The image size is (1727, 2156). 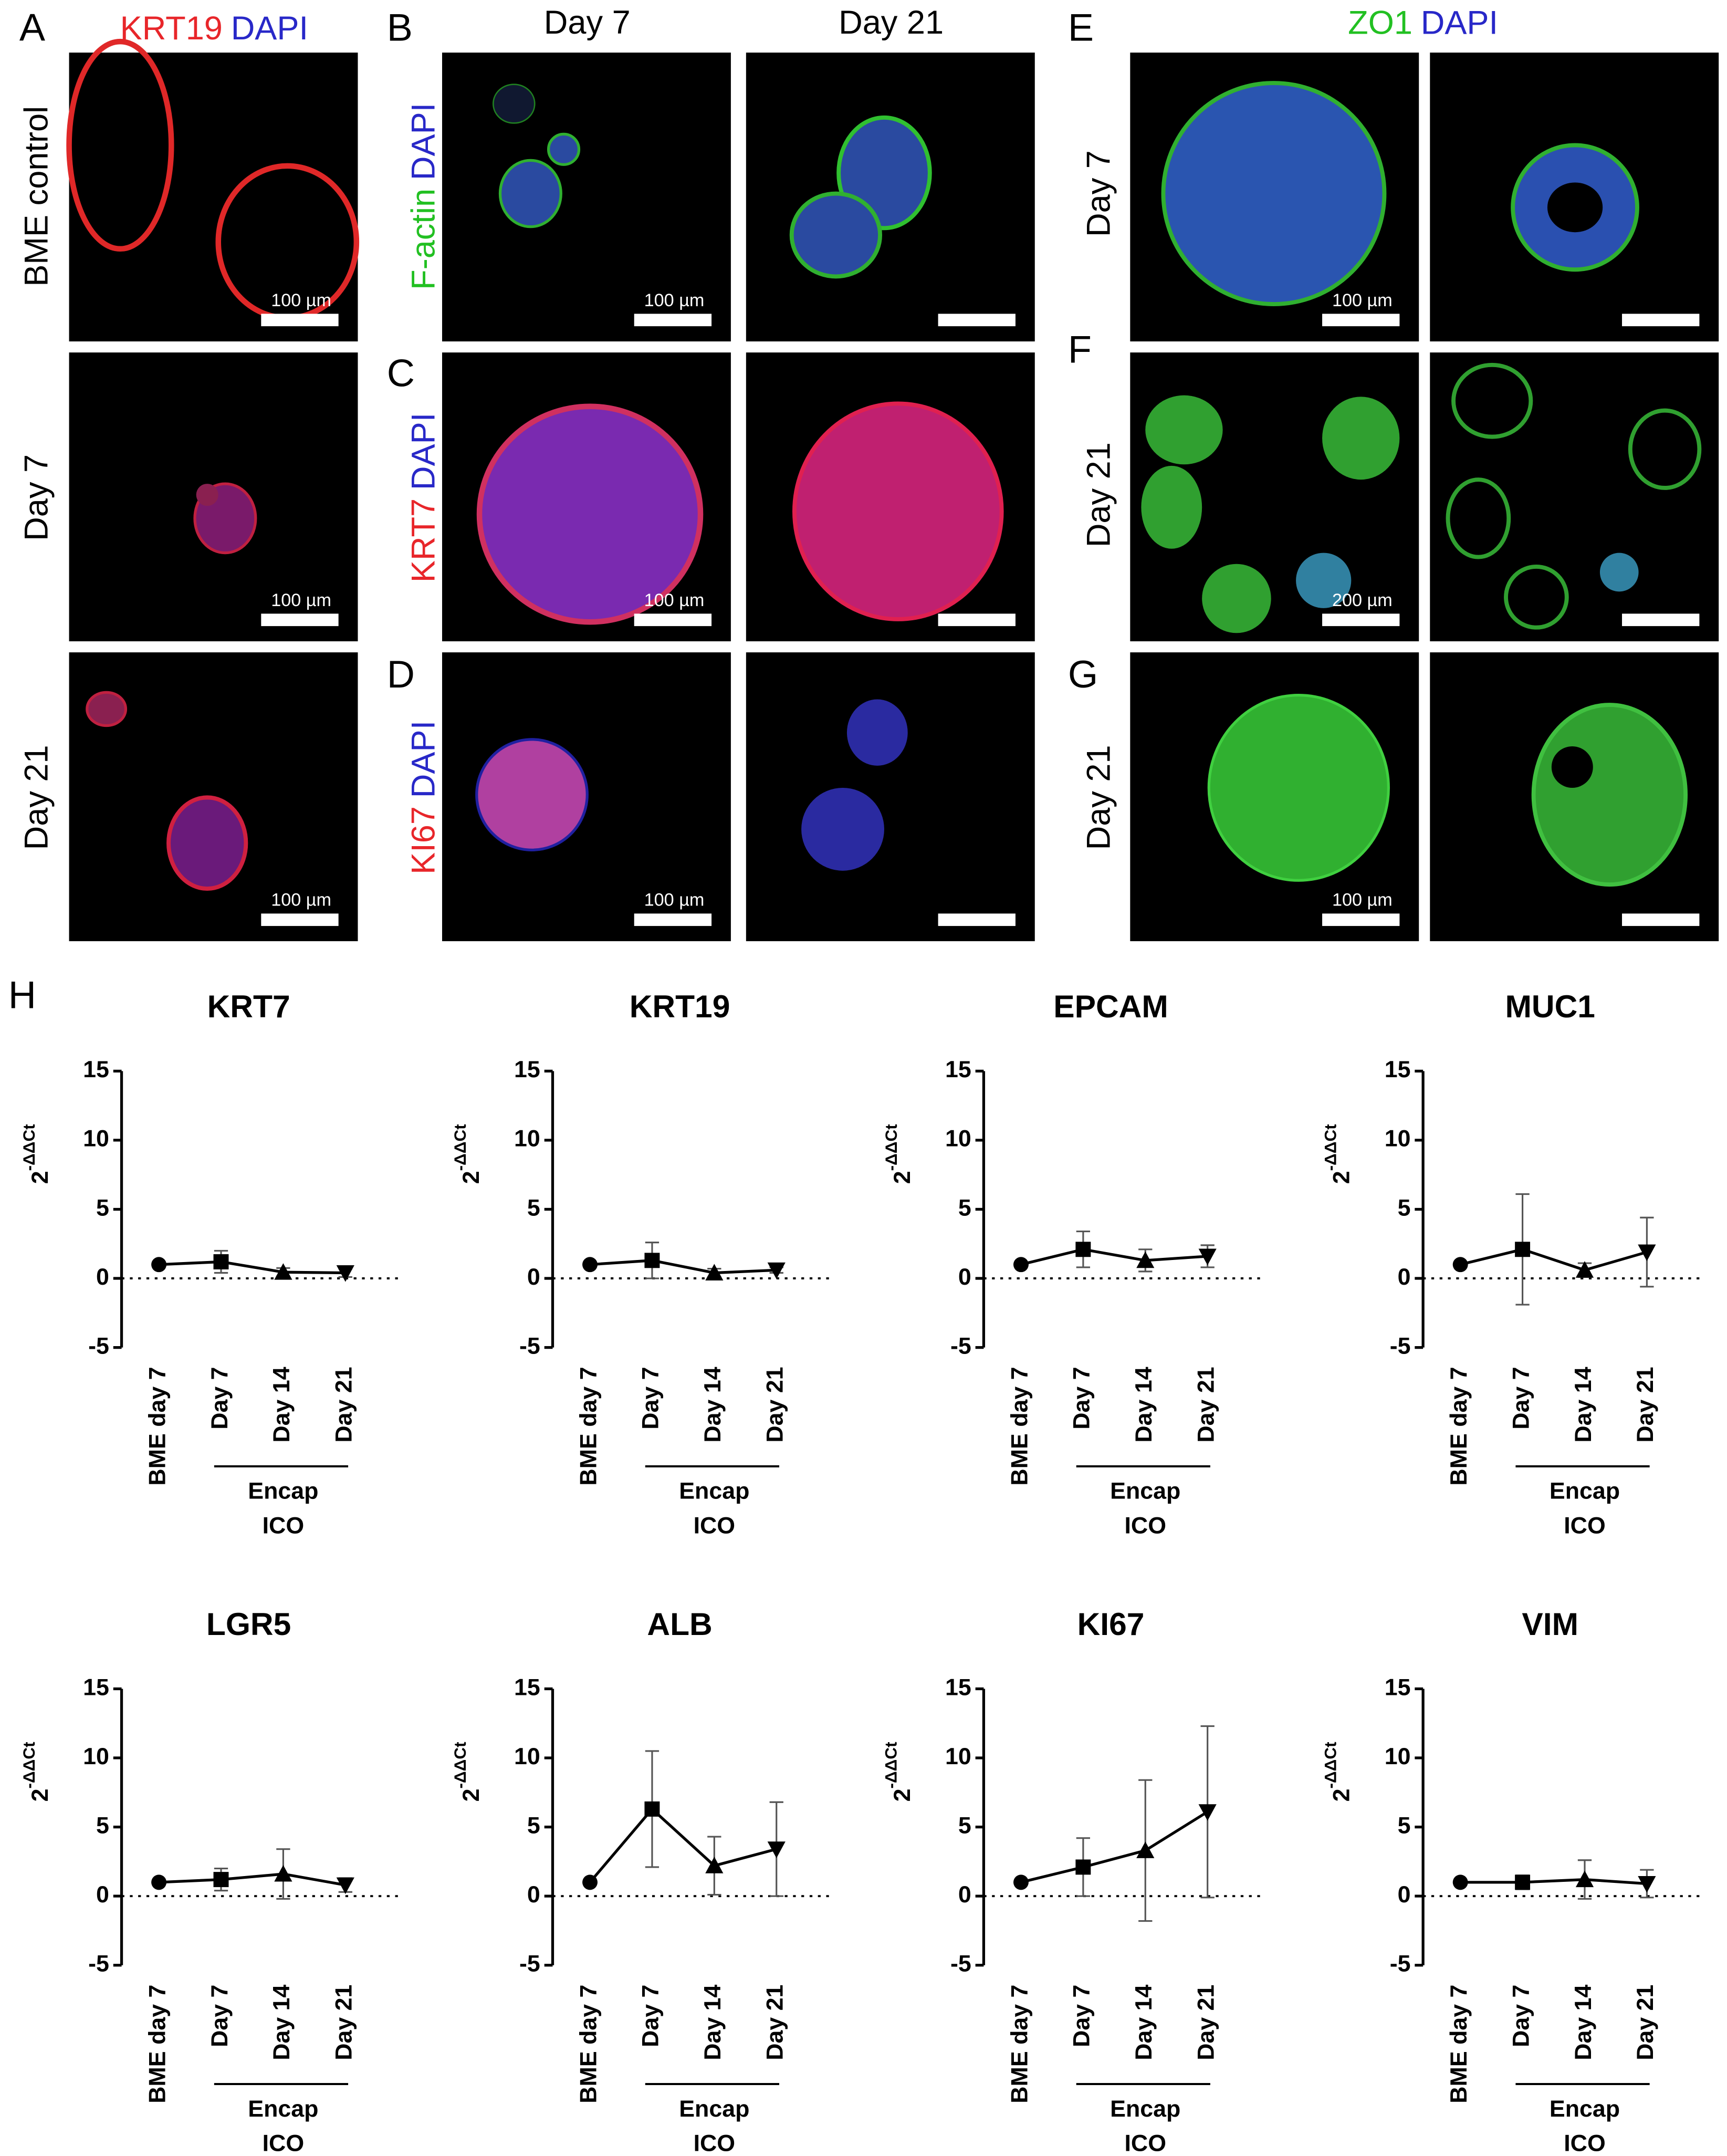 I want to click on stain: DAPI, so click(x=423, y=142).